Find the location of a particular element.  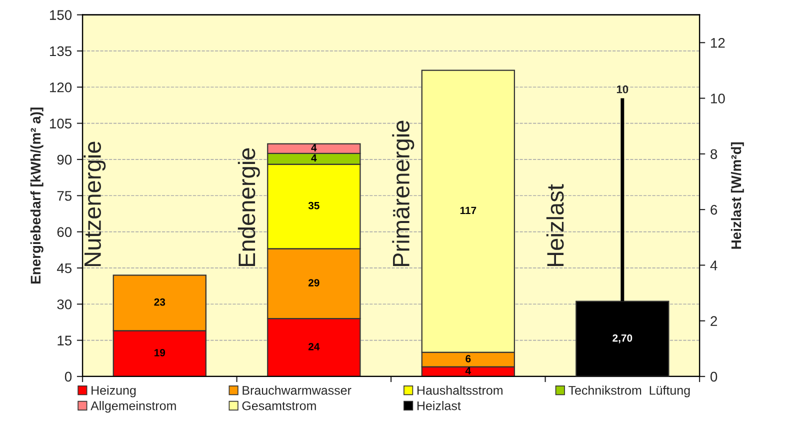

y2-tick-label: 2 is located at coordinates (713, 321).